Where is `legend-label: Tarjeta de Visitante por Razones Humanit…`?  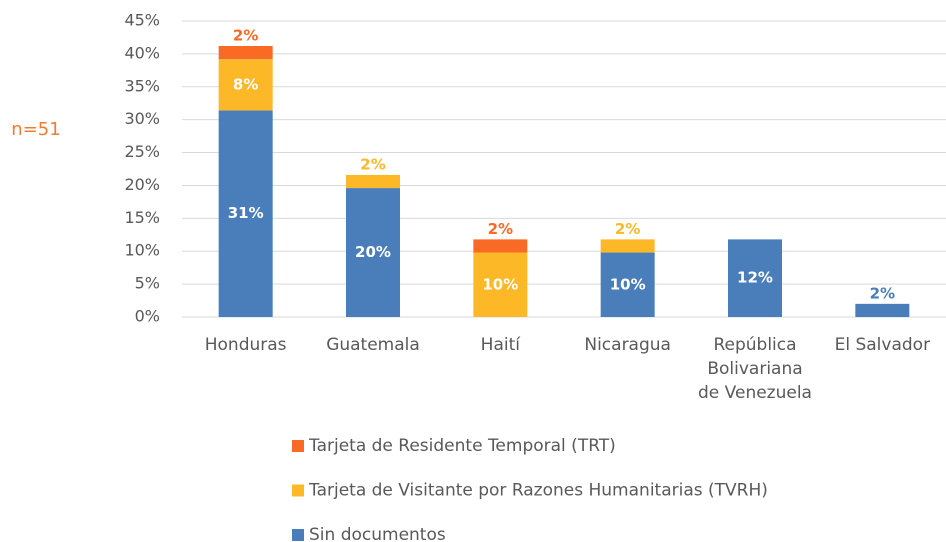
legend-label: Tarjeta de Visitante por Razones Humanit… is located at coordinates (538, 491).